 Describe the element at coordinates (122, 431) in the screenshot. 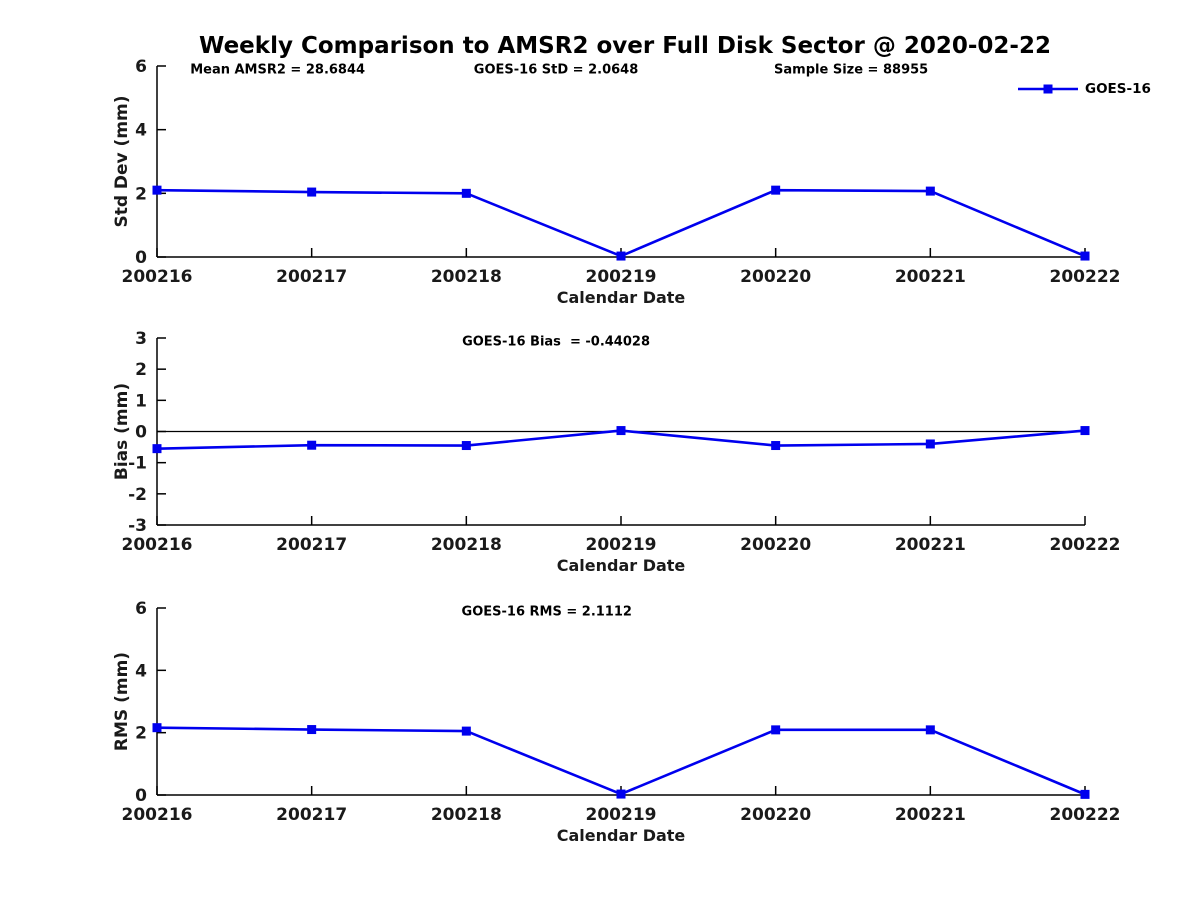

I see `y-axis-title: Bias (mm)` at that location.